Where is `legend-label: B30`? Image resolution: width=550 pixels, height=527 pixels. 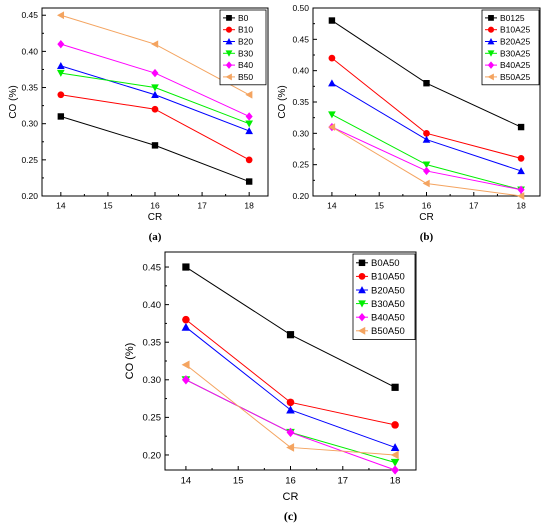 legend-label: B30 is located at coordinates (245, 53).